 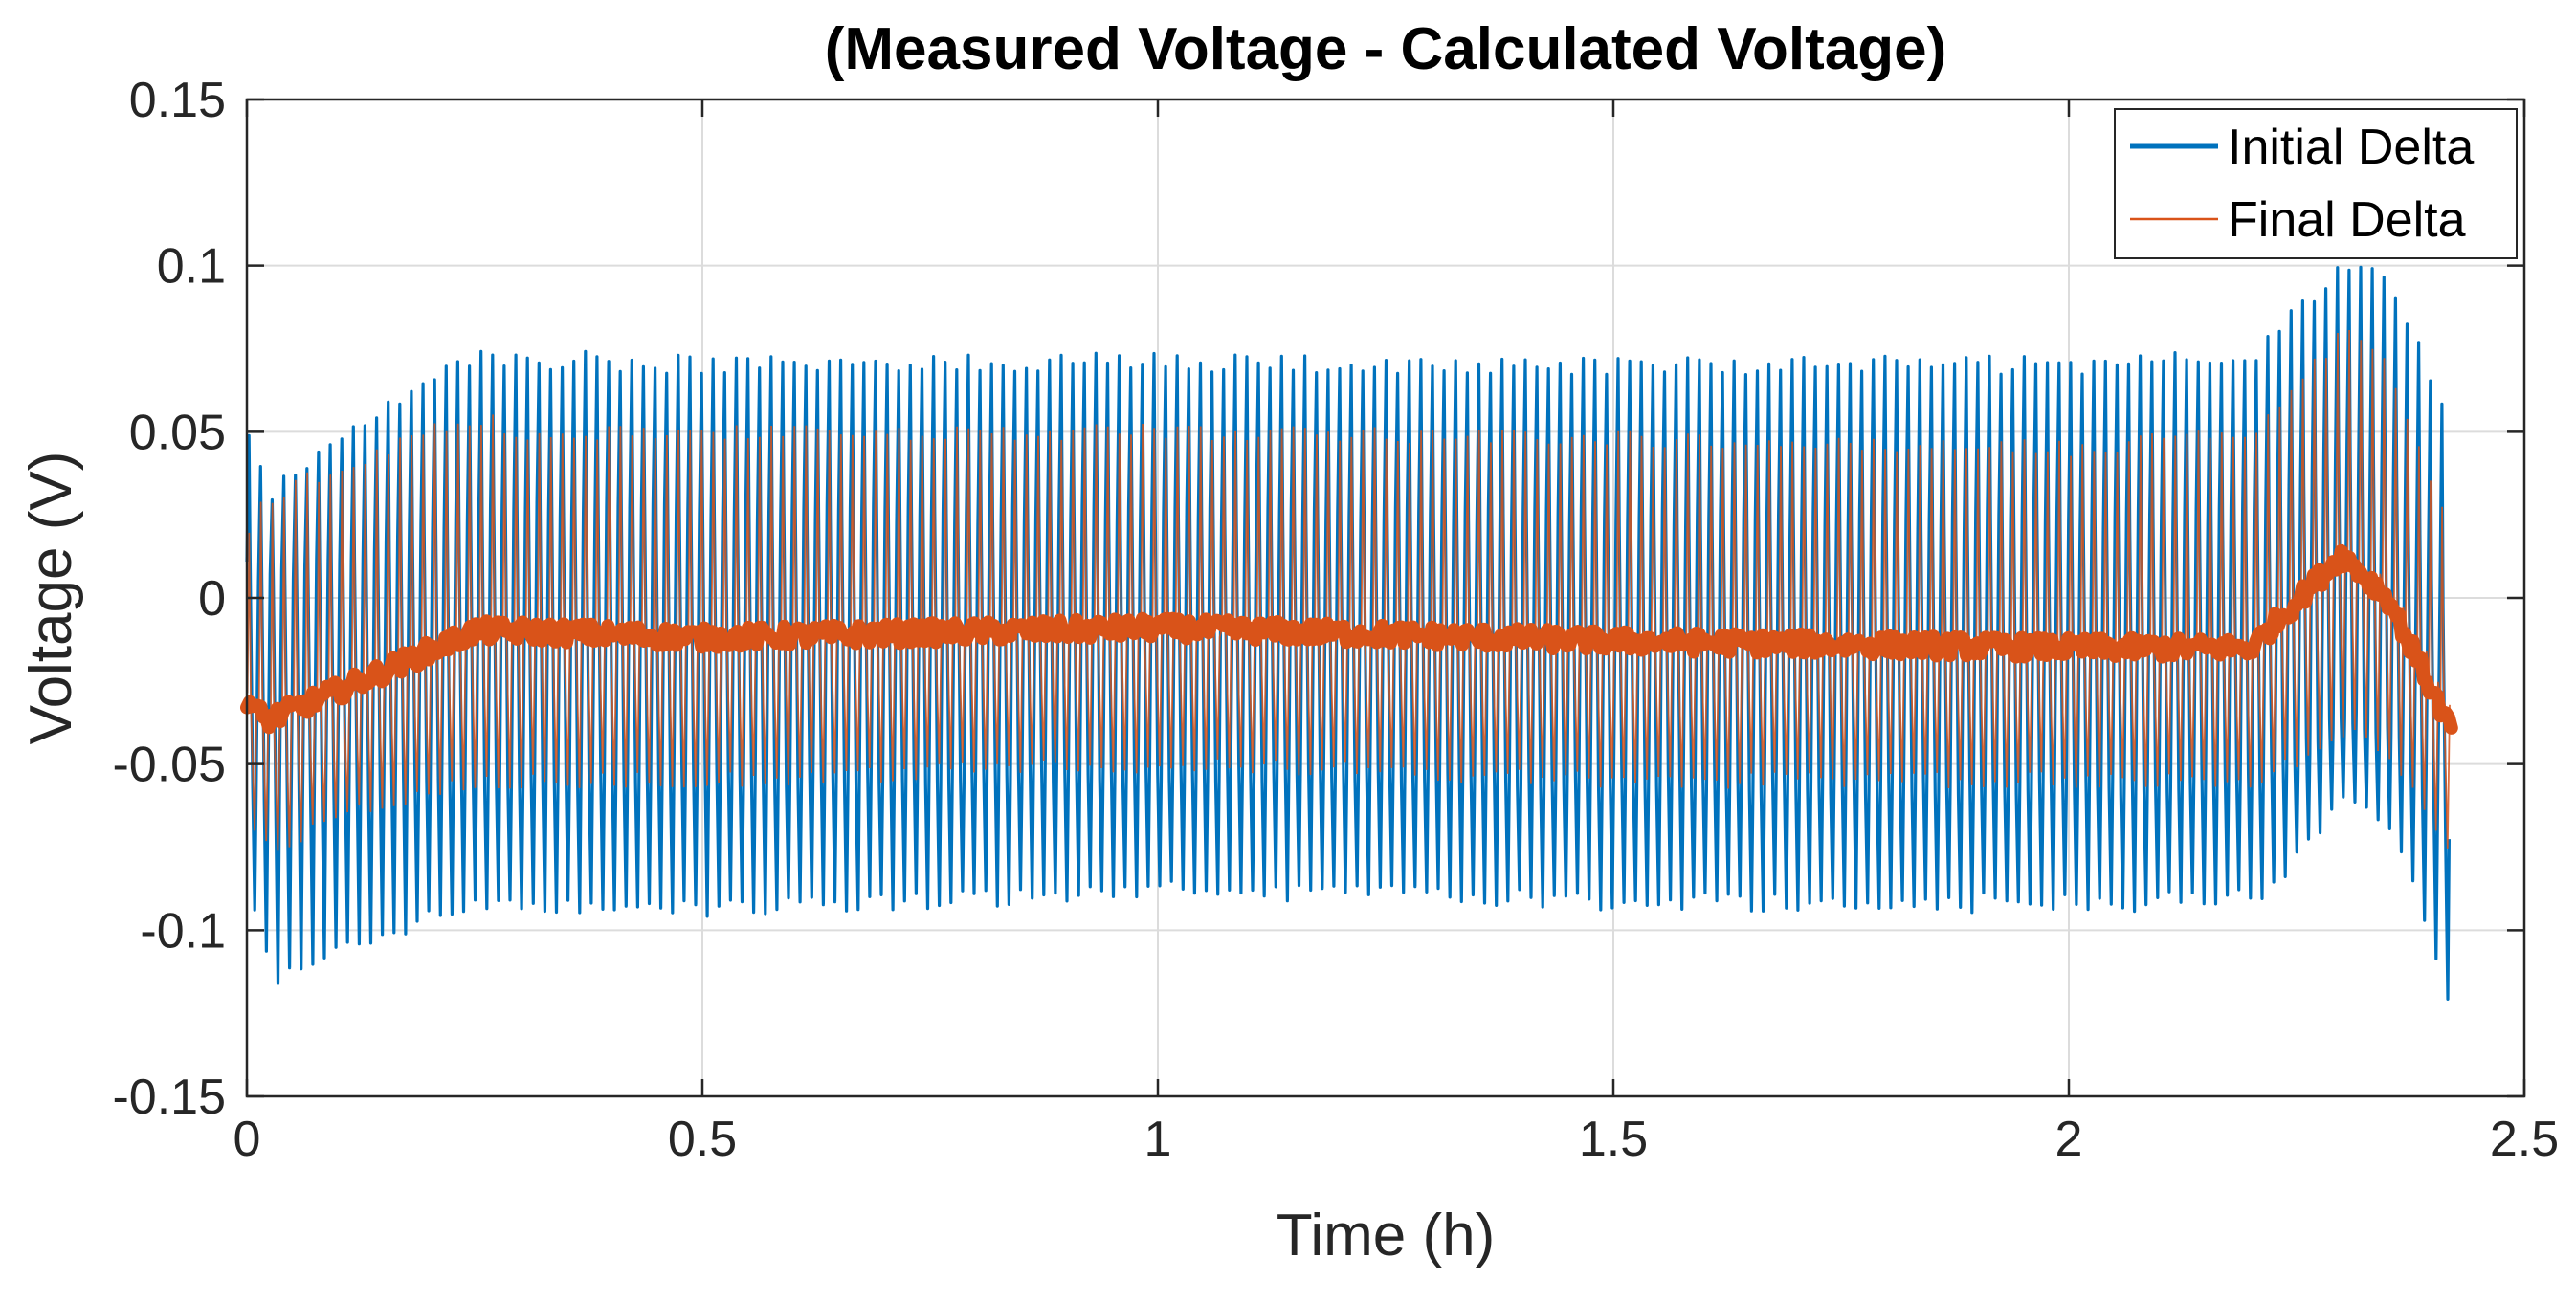 What do you see at coordinates (1349, 639) in the screenshot?
I see `final-delta-mean-band` at bounding box center [1349, 639].